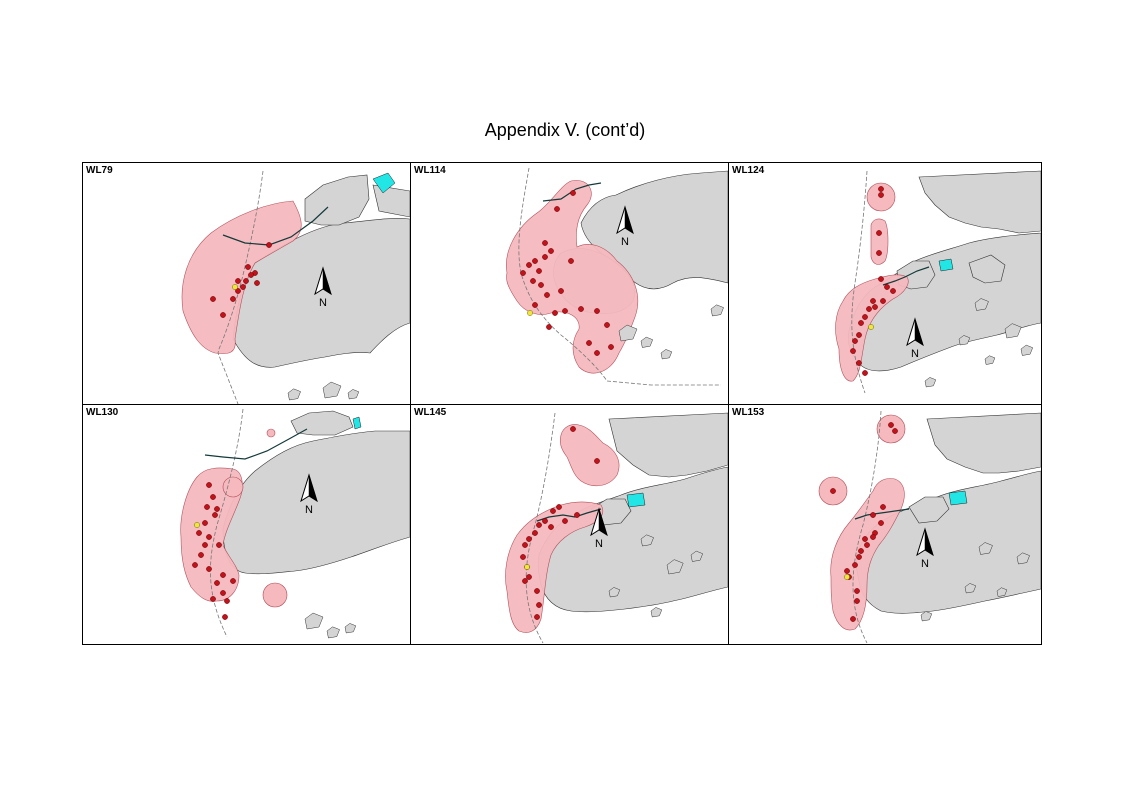 This screenshot has height=793, width=1123. I want to click on panel-label: WL114, so click(430, 170).